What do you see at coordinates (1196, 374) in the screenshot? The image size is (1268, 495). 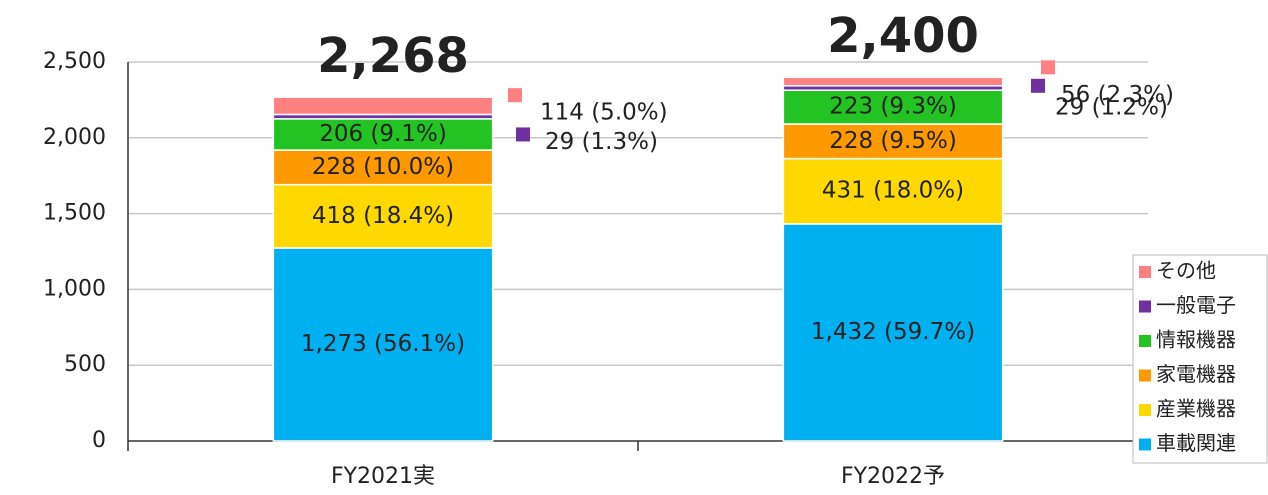 I see `legend-label: 家電機器` at bounding box center [1196, 374].